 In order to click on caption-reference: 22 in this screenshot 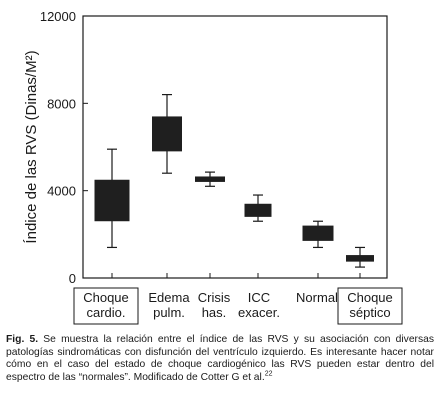, I will do `click(268, 374)`.